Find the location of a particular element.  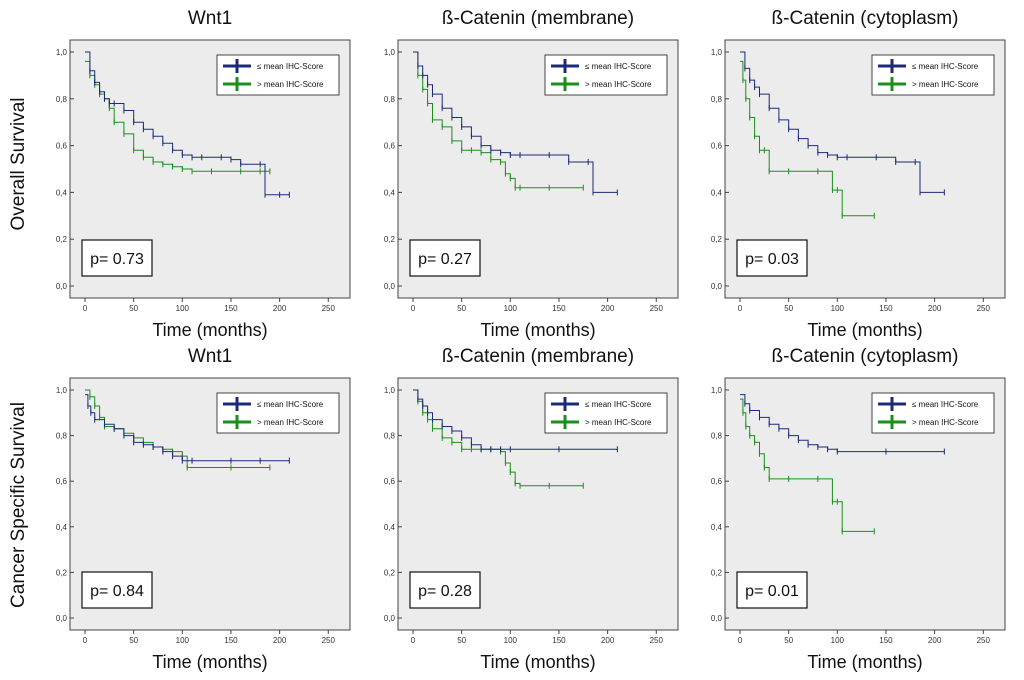

p-value: p= 0.01 is located at coordinates (772, 590).